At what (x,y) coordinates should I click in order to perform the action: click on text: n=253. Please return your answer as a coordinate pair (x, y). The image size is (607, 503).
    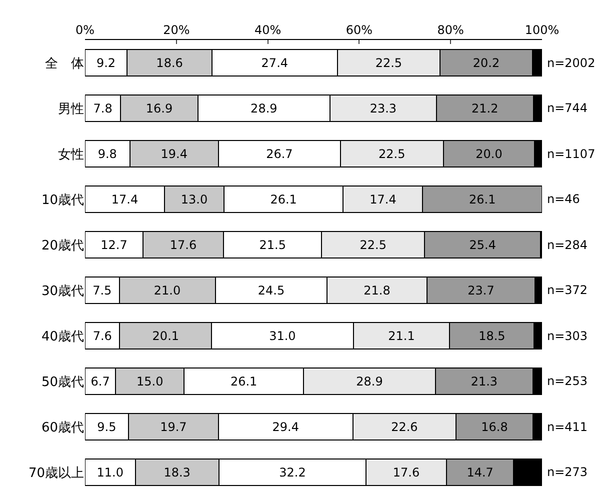
    Looking at the image, I should click on (567, 381).